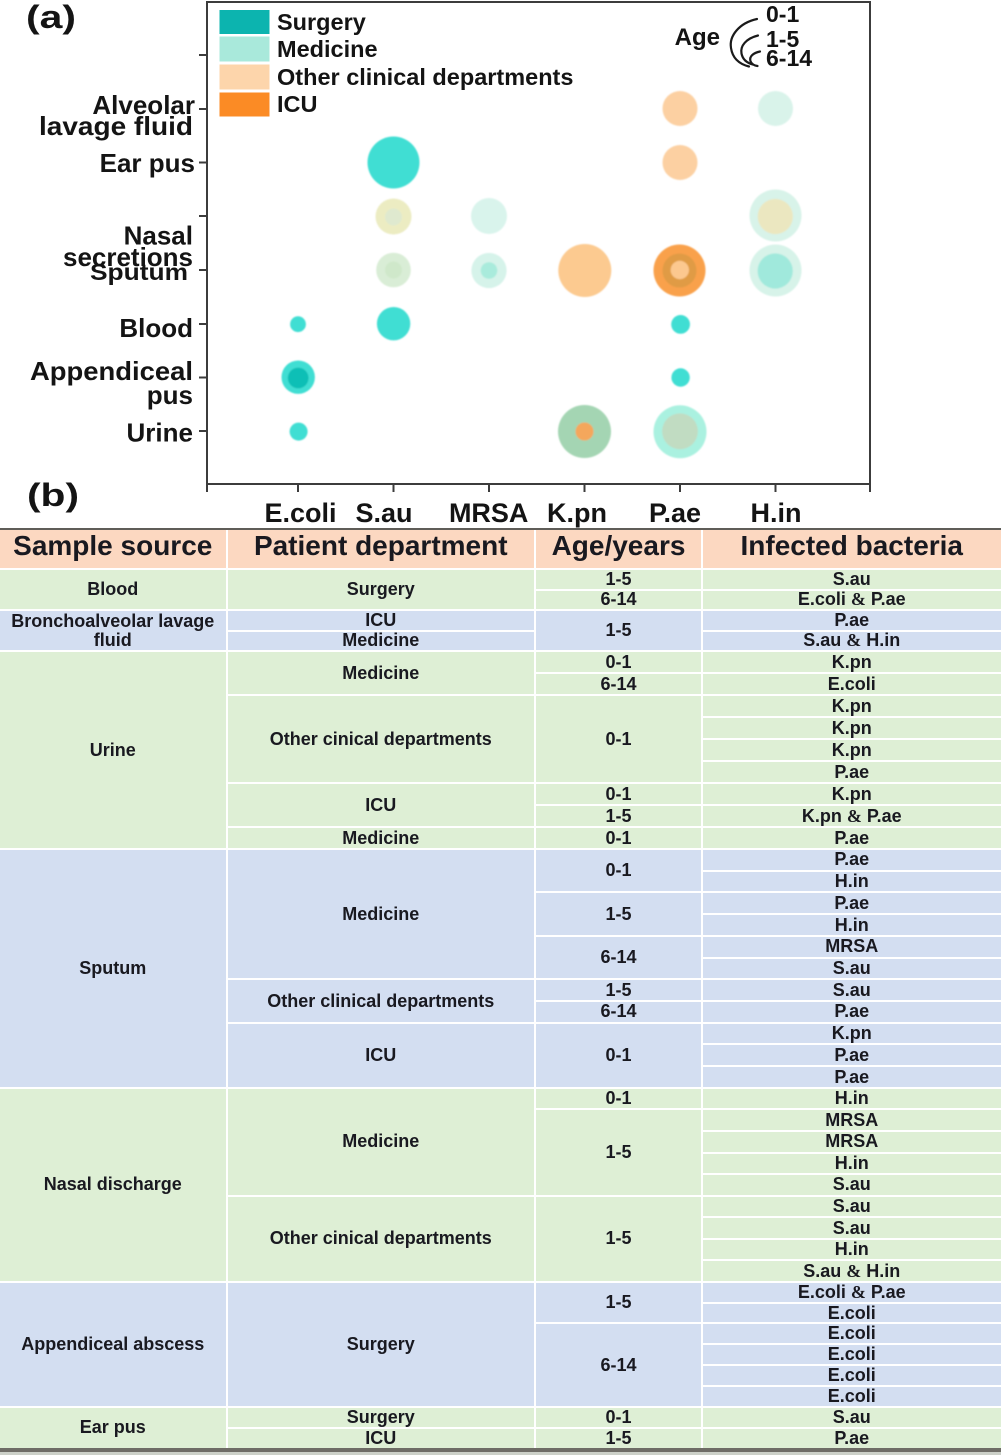 This screenshot has width=1001, height=1456. Describe the element at coordinates (128, 257) in the screenshot. I see `svg-text: secretions` at that location.